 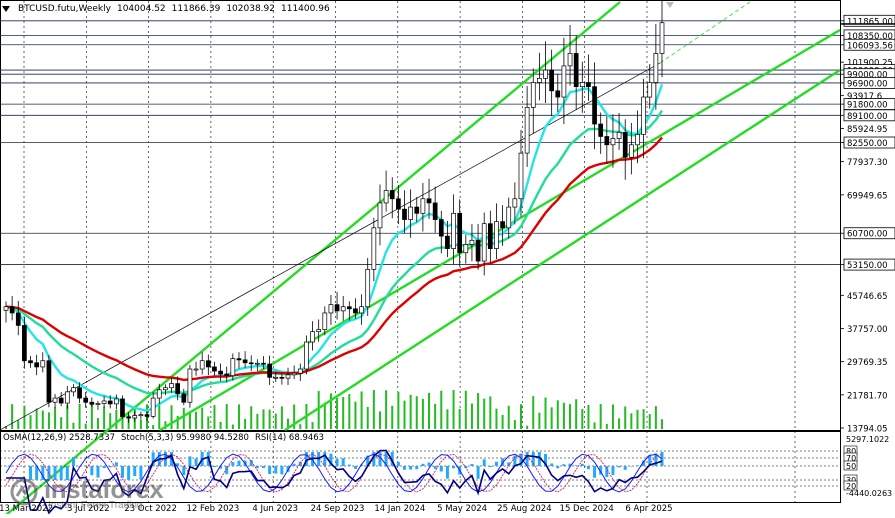 What do you see at coordinates (867, 117) in the screenshot?
I see `price-label: 89100.00` at bounding box center [867, 117].